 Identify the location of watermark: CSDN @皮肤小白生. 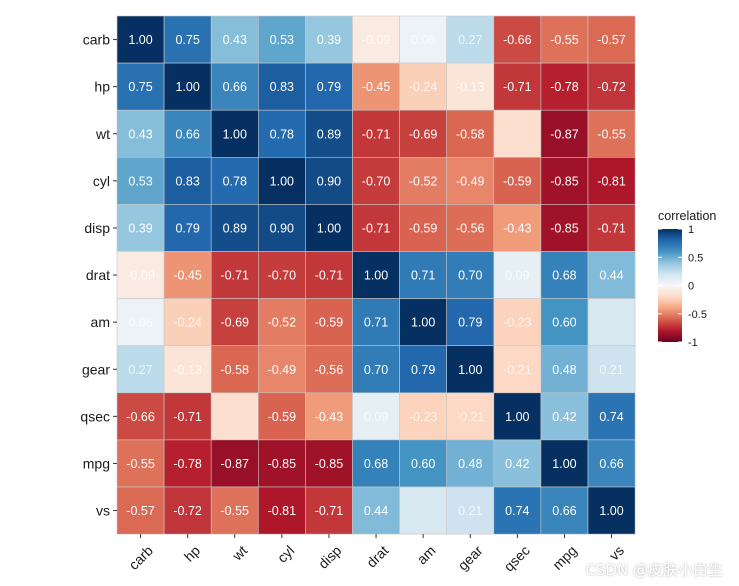
(654, 570).